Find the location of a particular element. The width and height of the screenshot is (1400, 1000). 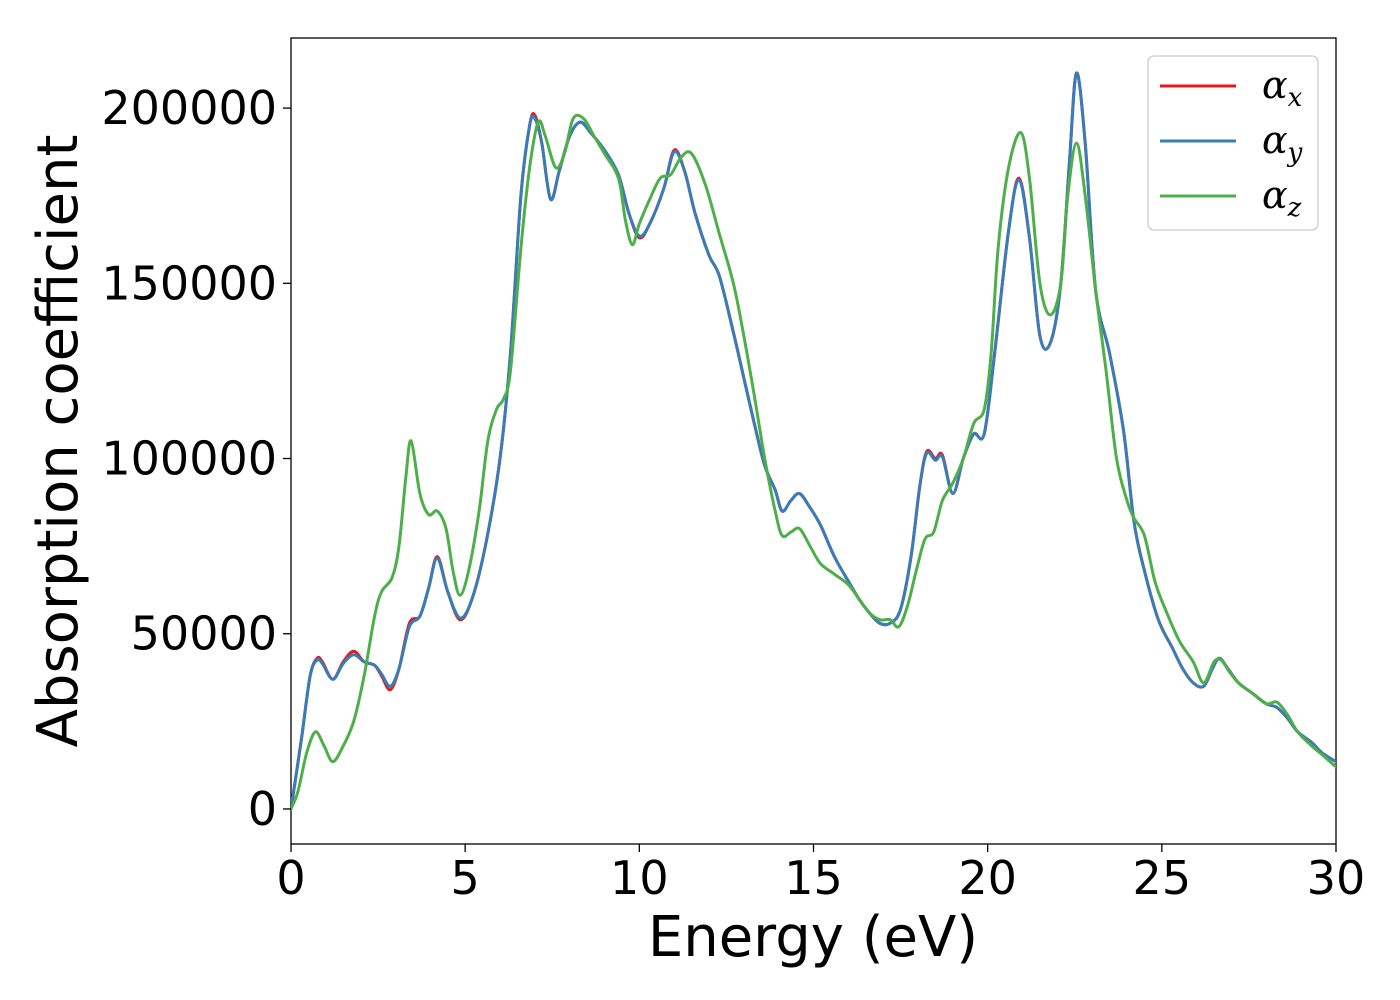

legend-label-alpha-x: αx is located at coordinates (1282, 88).